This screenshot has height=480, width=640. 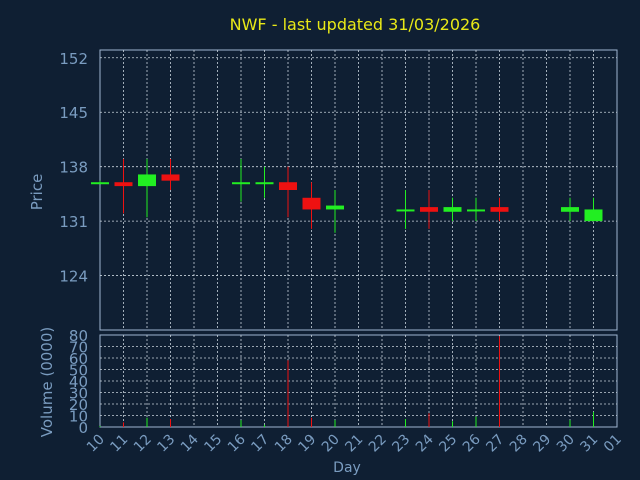 I want to click on price-tick-label: 131, so click(x=73, y=222).